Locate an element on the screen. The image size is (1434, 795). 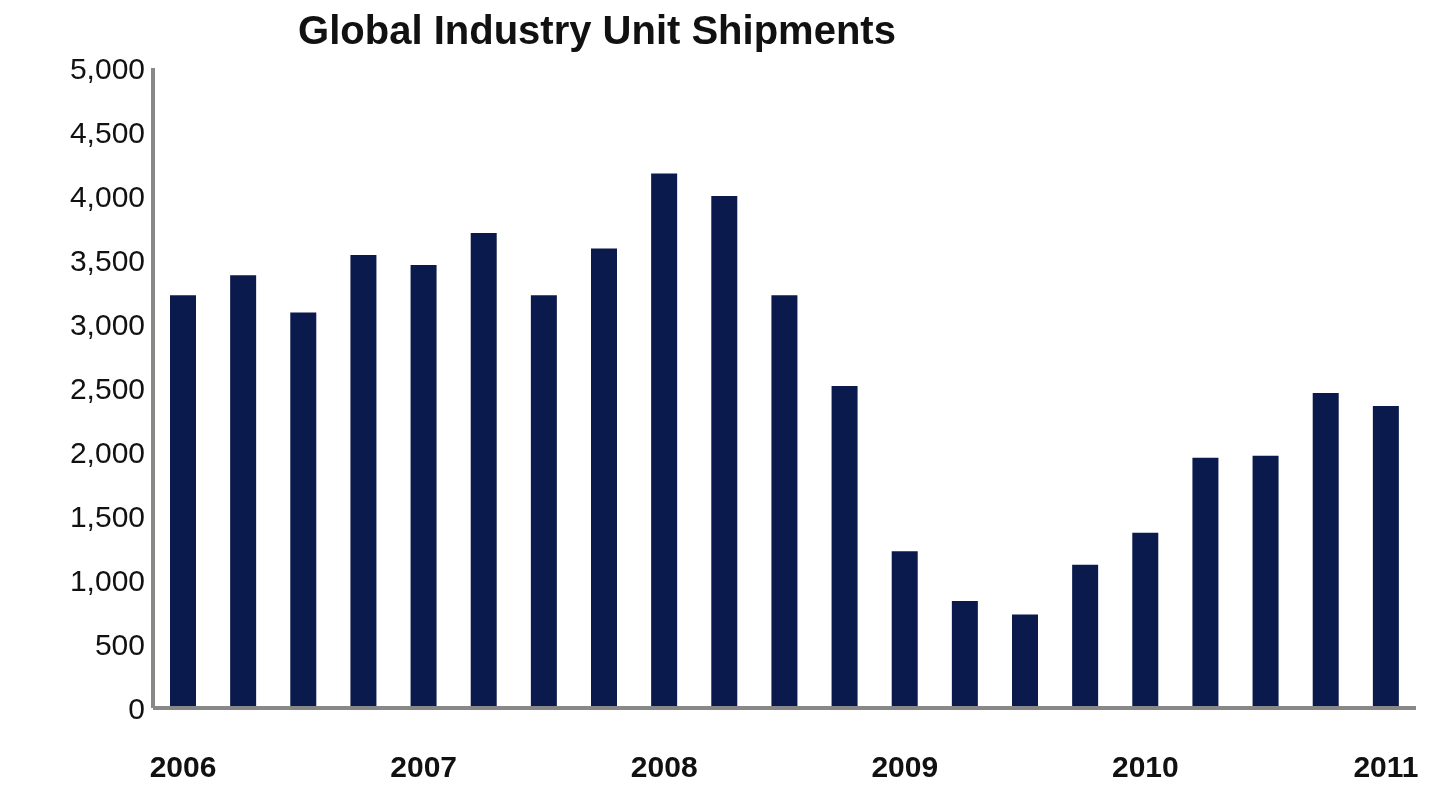
x-tick-label: 2007 is located at coordinates (424, 767).